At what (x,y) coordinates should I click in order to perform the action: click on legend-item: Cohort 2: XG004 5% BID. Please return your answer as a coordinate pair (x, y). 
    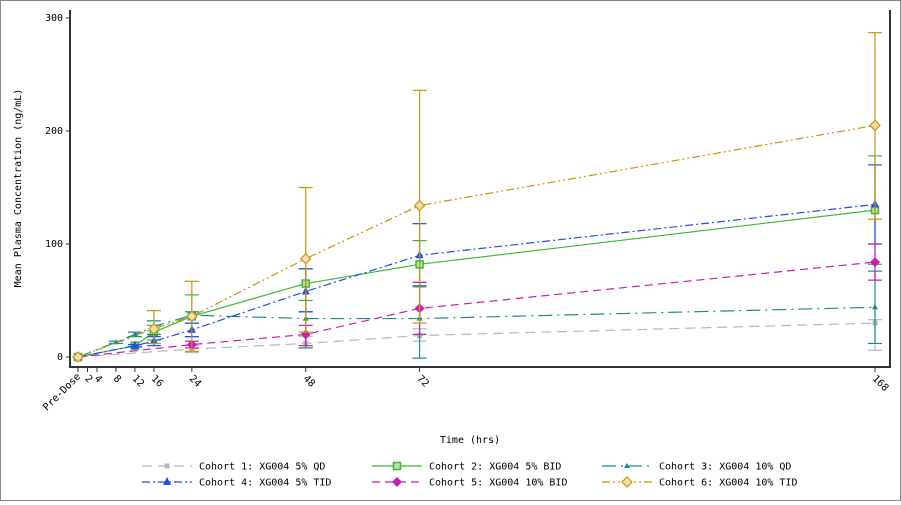
    Looking at the image, I should click on (466, 467).